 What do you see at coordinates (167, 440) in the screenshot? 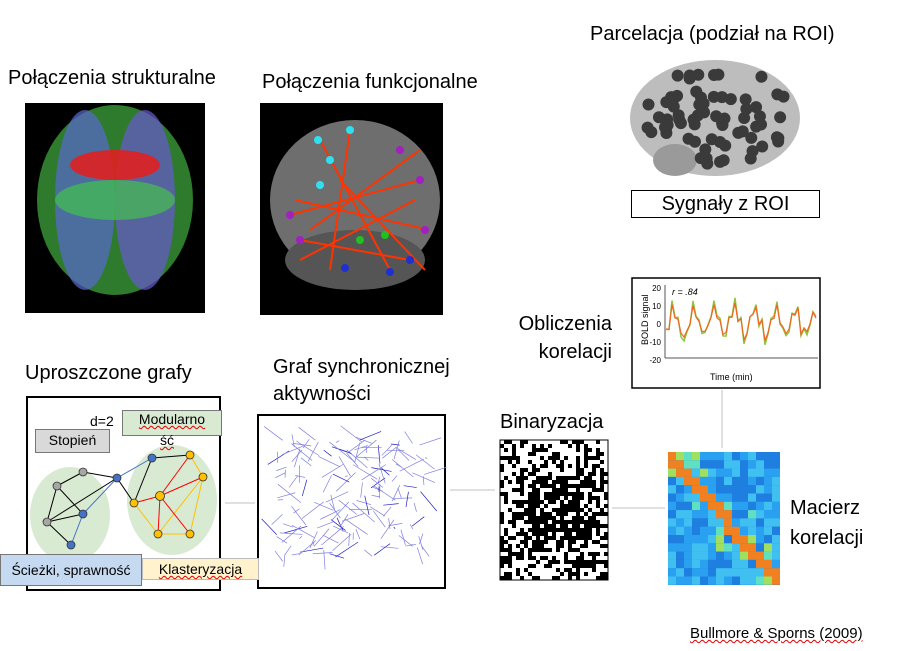
I see `modularity-label-cont: ść` at bounding box center [167, 440].